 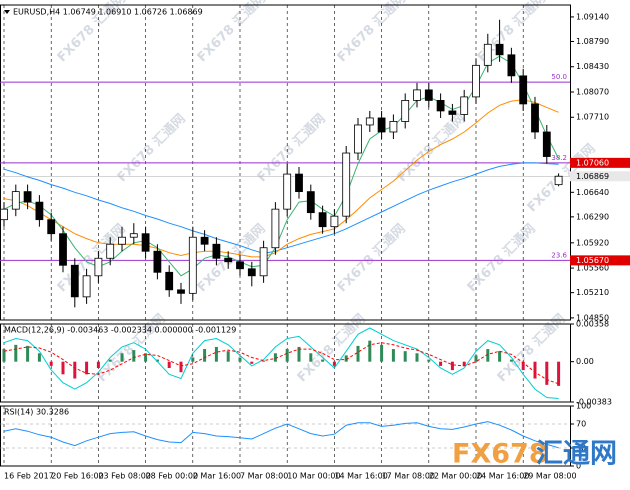 What do you see at coordinates (592, 260) in the screenshot?
I see `price-tag-label: 1.05670` at bounding box center [592, 260].